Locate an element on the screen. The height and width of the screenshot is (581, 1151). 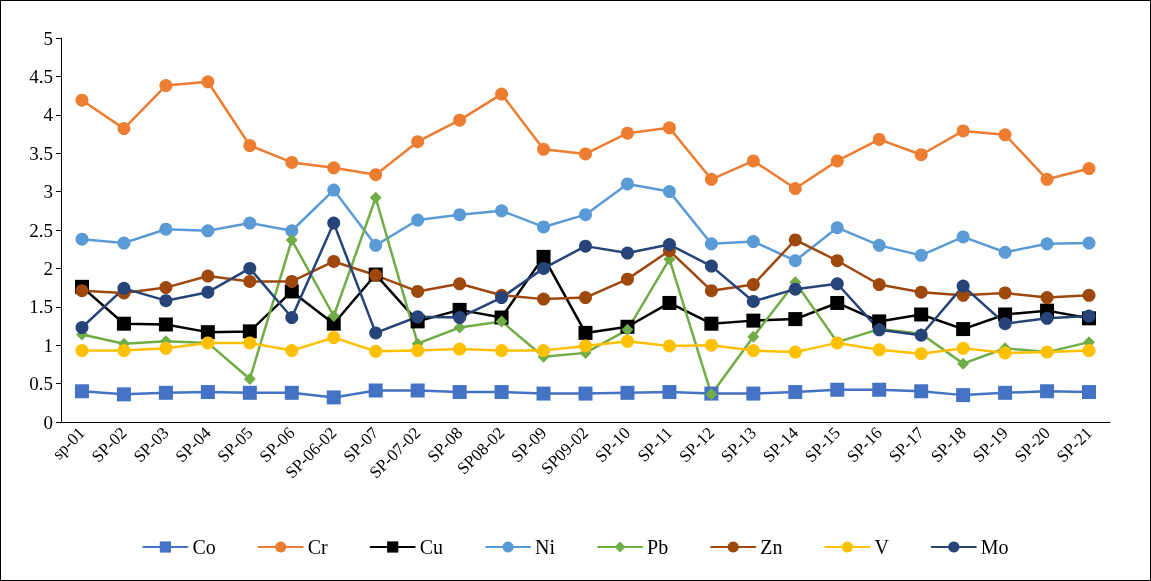
y-tick-label: 2 is located at coordinates (48, 268).